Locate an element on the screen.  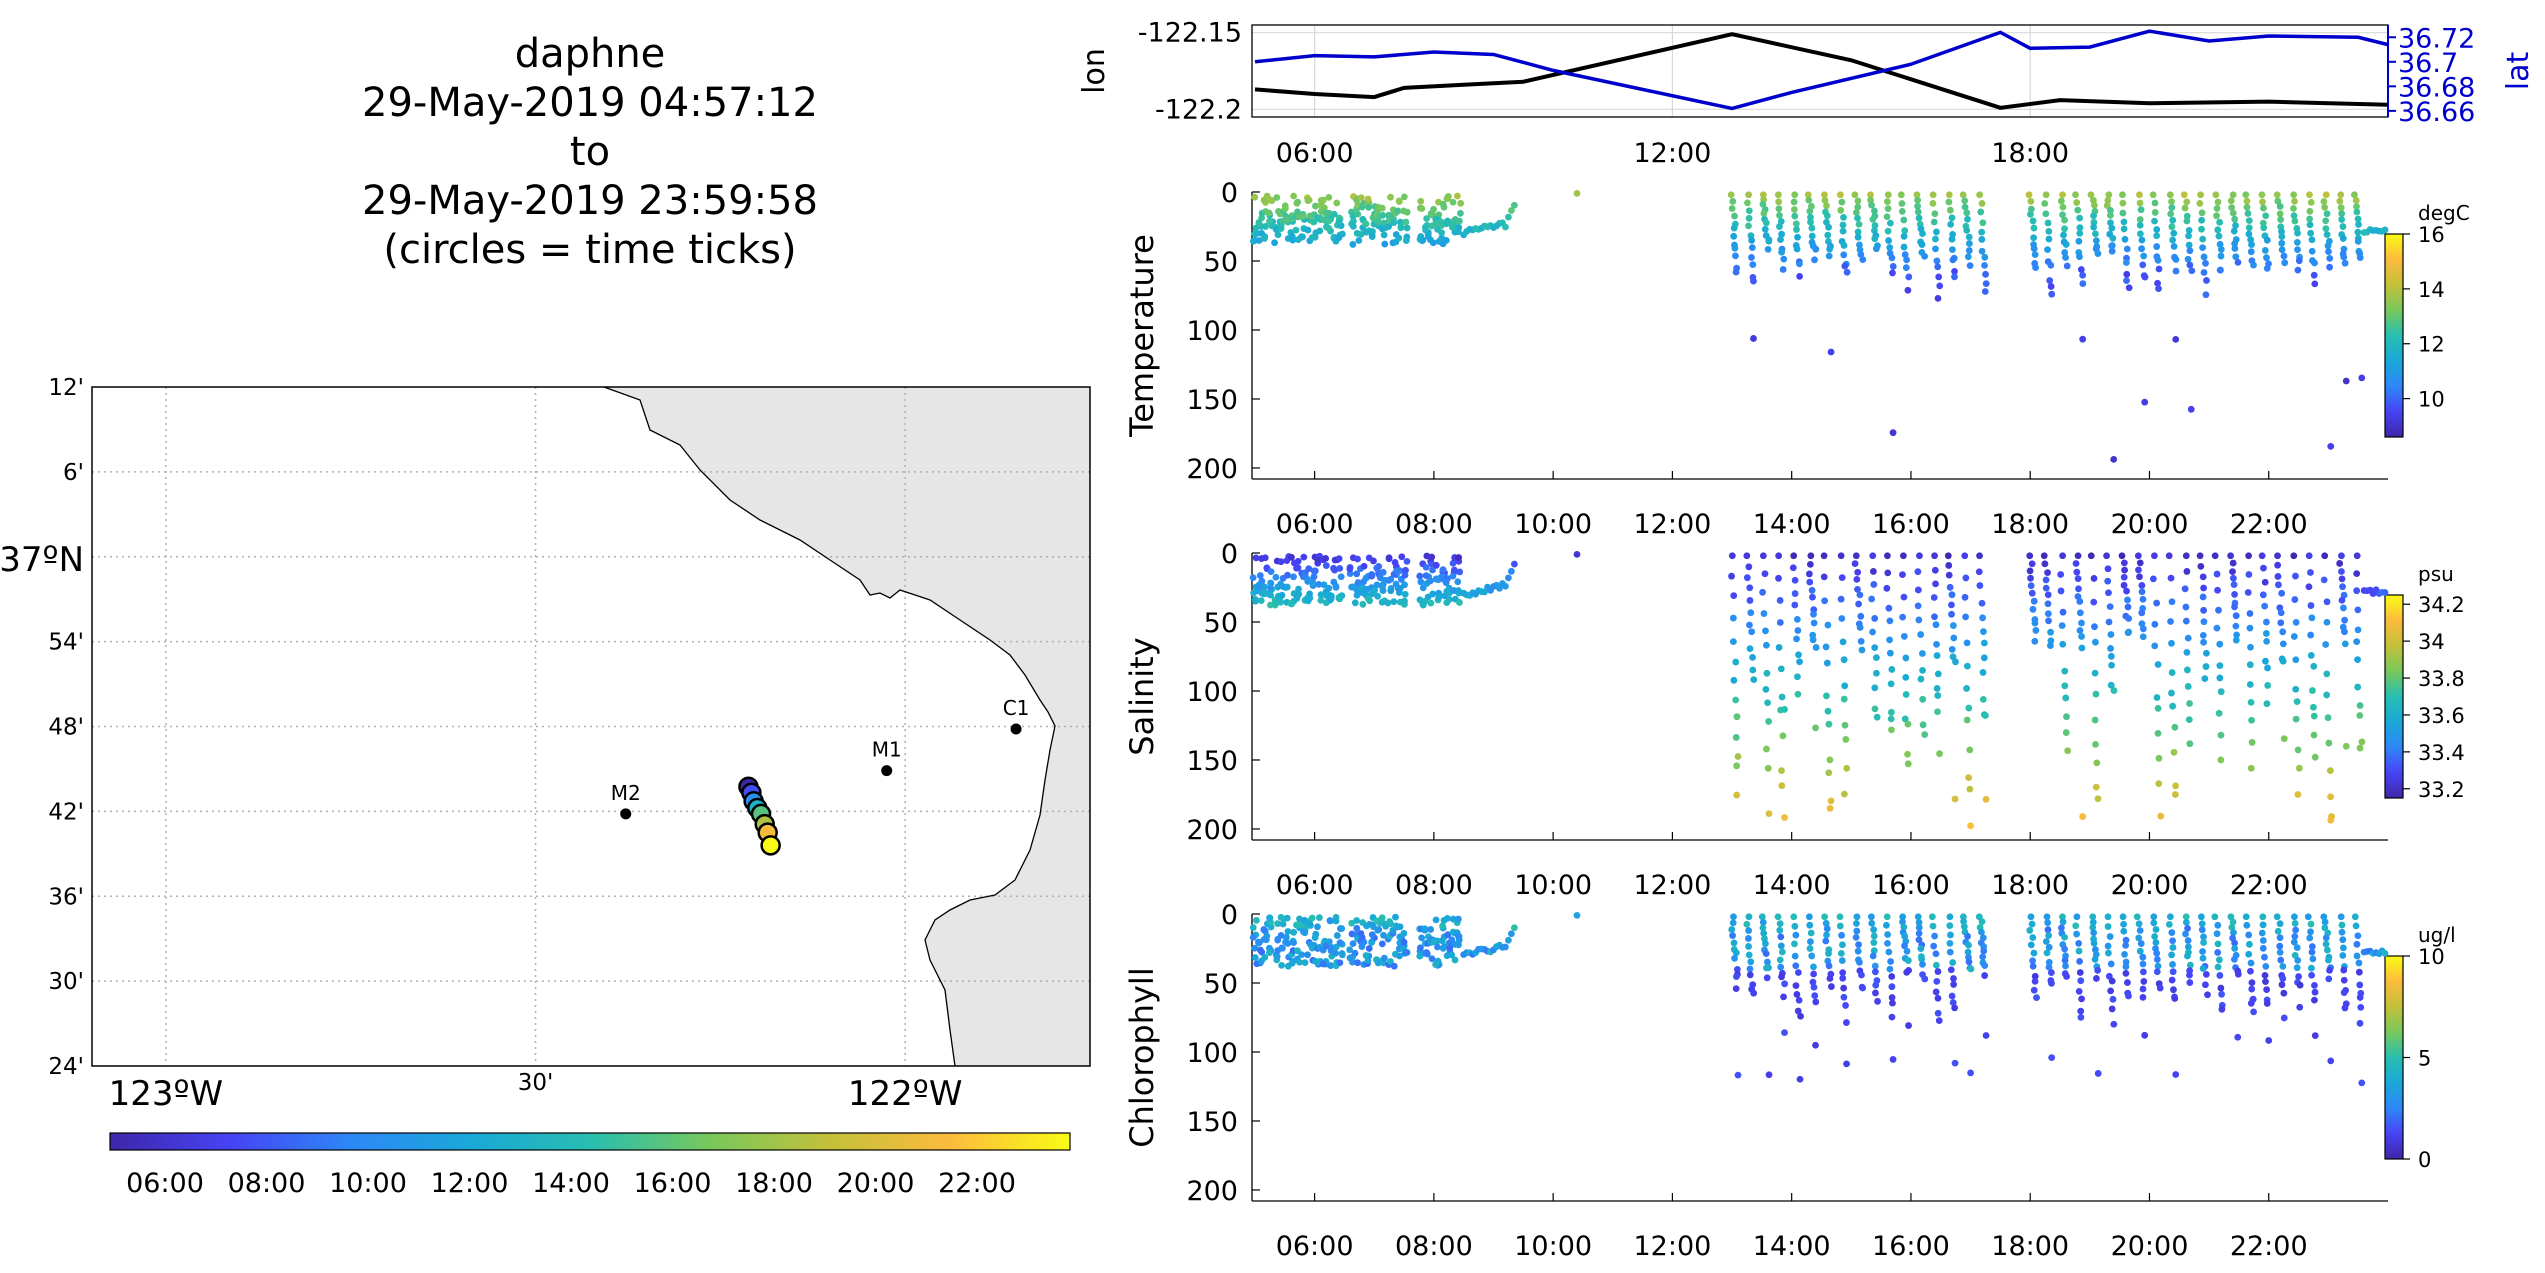
chlorophyll-x-tick-label: 14:00 is located at coordinates (1792, 1246).